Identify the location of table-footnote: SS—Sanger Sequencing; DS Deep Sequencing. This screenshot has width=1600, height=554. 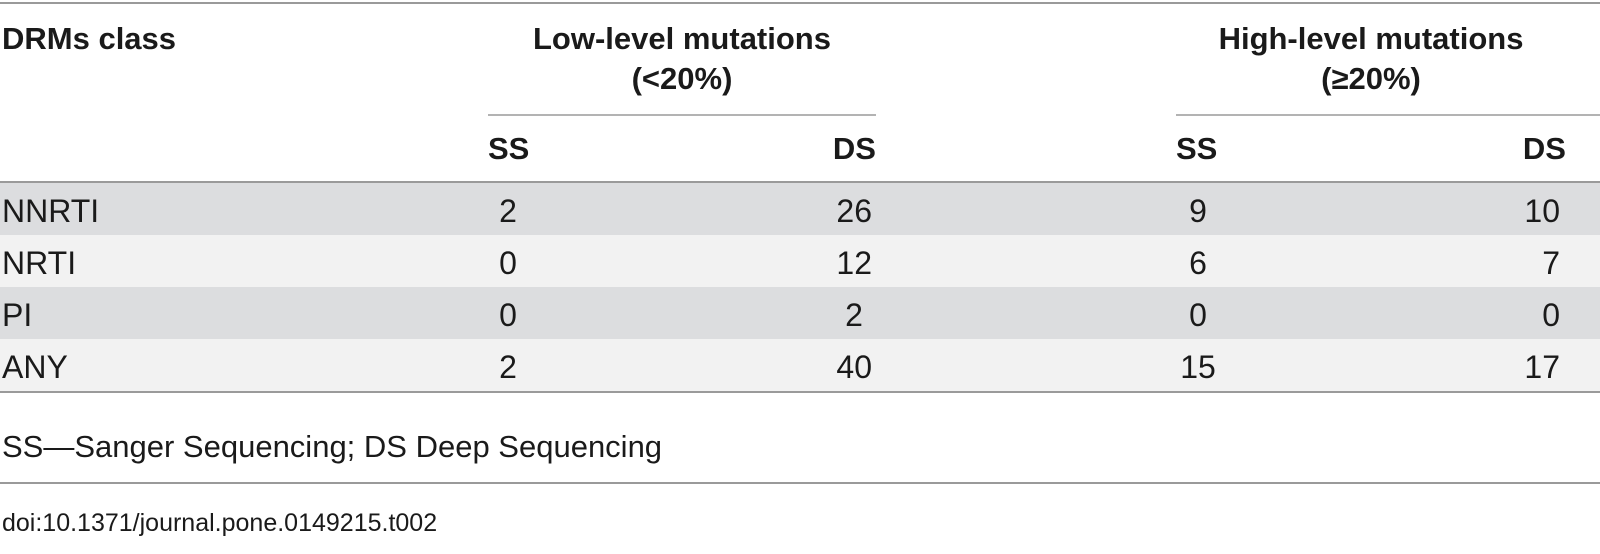
(332, 446).